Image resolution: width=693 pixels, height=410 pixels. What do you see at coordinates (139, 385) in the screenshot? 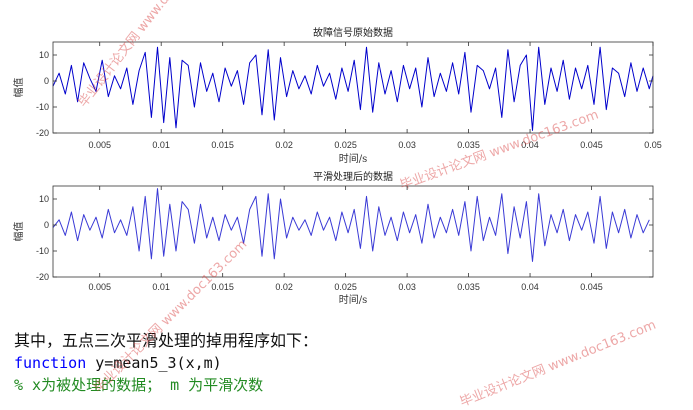
I see `code-comment: % x为被处理的数据； m 为平滑次数` at bounding box center [139, 385].